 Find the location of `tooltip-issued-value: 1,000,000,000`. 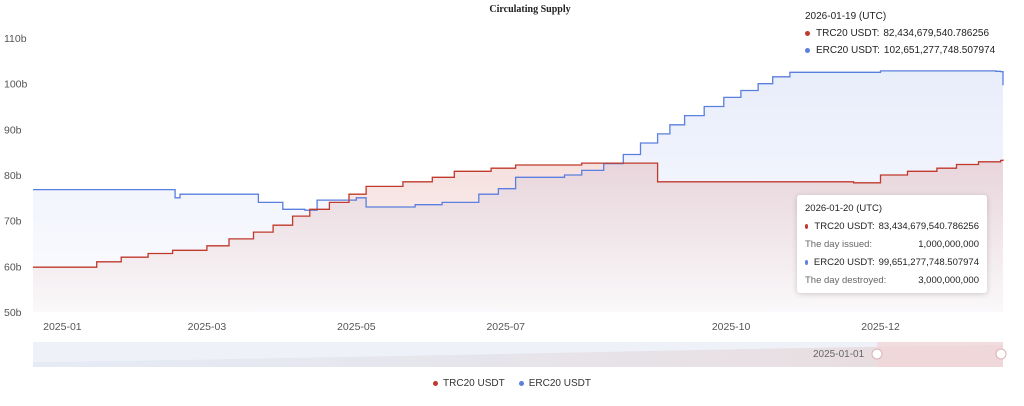

tooltip-issued-value: 1,000,000,000 is located at coordinates (948, 244).